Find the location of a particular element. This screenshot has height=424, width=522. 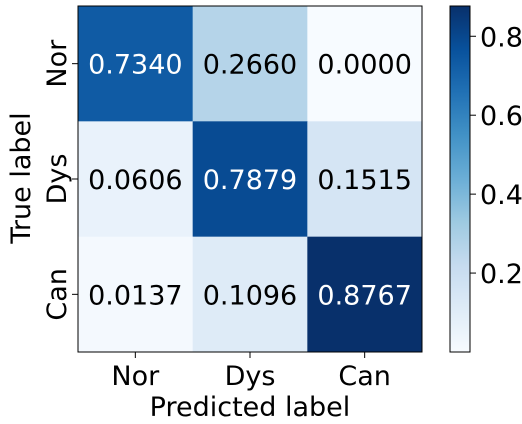

y-tick-label: Dys is located at coordinates (57, 179).